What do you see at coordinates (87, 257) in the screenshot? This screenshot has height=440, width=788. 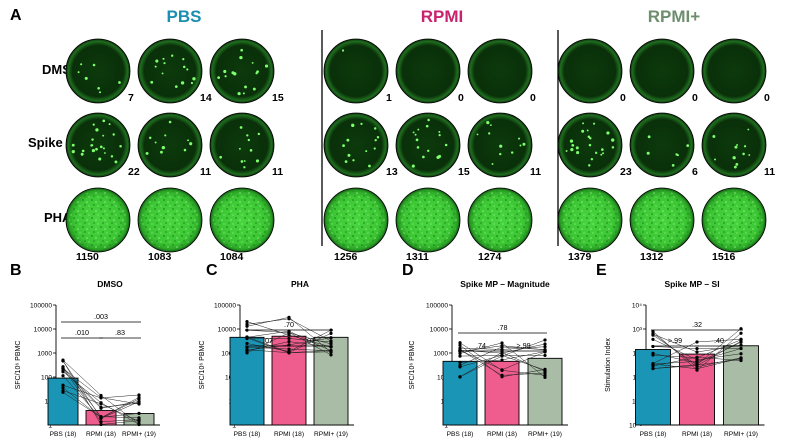 I see `spot-count: 1150` at bounding box center [87, 257].